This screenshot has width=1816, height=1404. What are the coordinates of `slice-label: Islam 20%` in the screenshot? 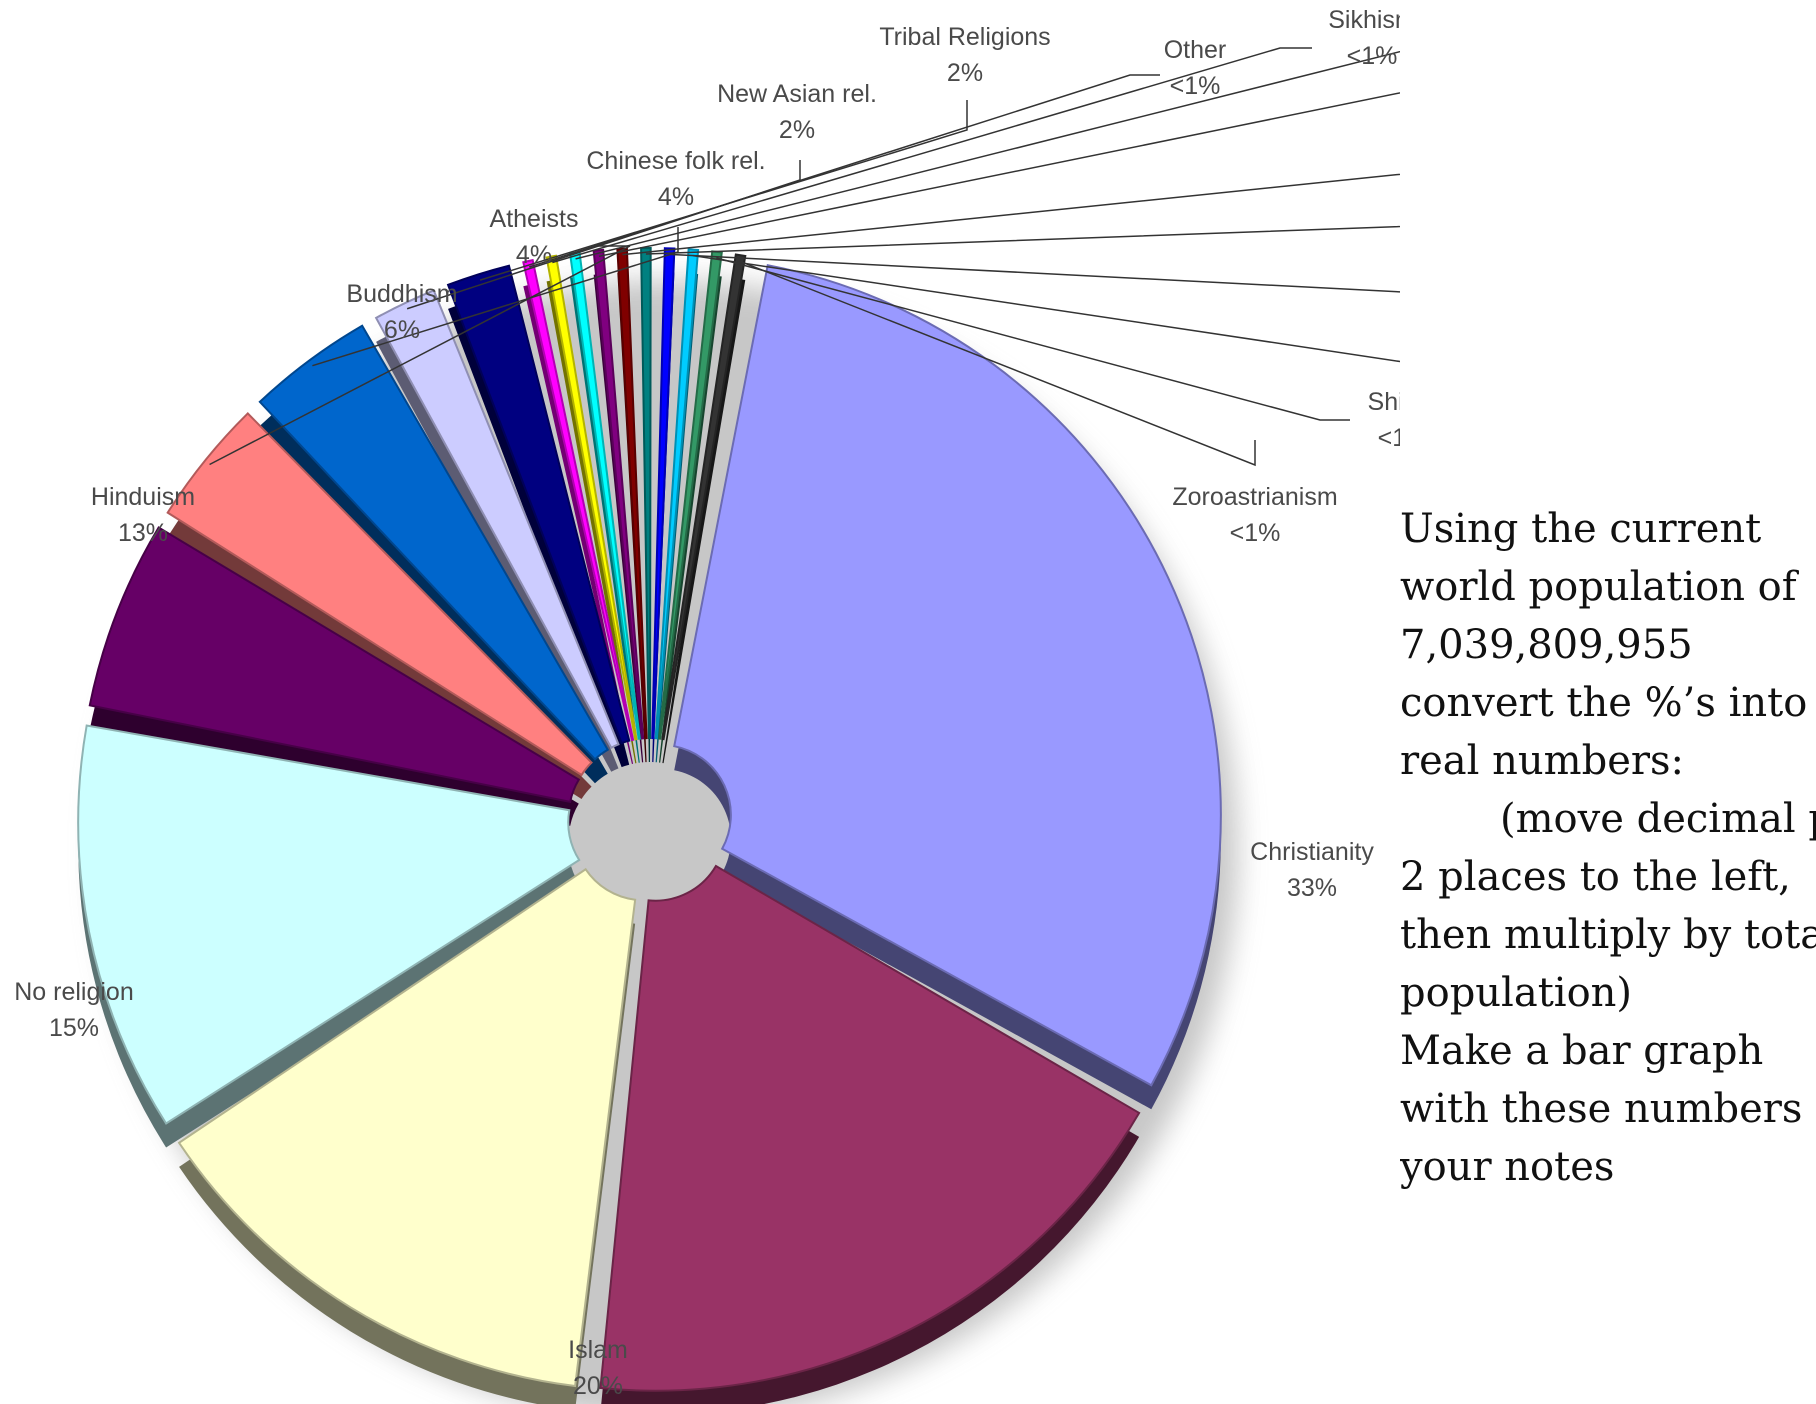 It's located at (598, 1368).